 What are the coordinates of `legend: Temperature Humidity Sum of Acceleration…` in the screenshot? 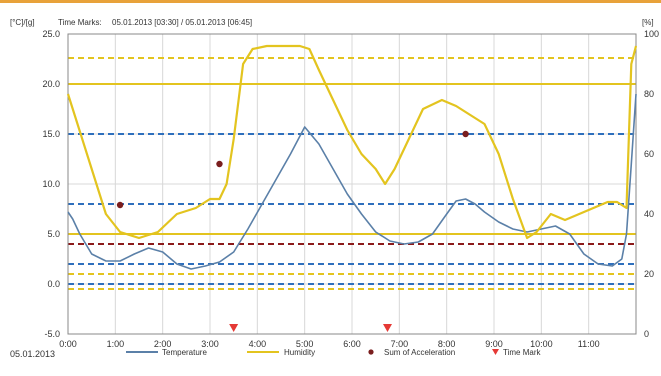 It's located at (333, 352).